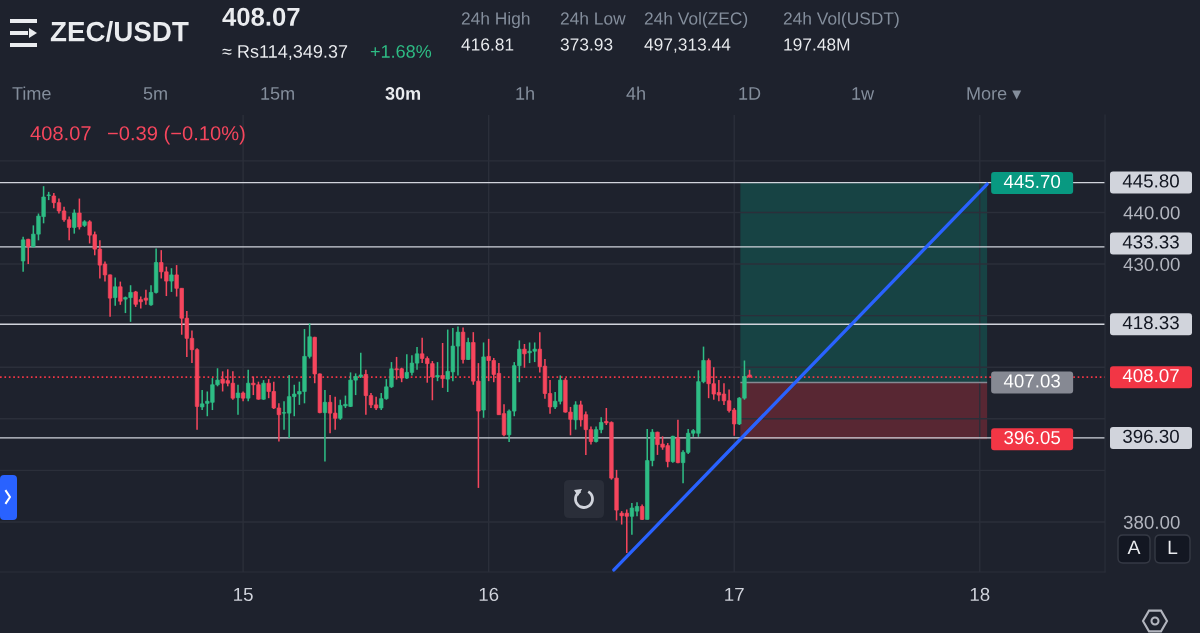 Image resolution: width=1200 pixels, height=633 pixels. I want to click on text: +1.68%, so click(401, 51).